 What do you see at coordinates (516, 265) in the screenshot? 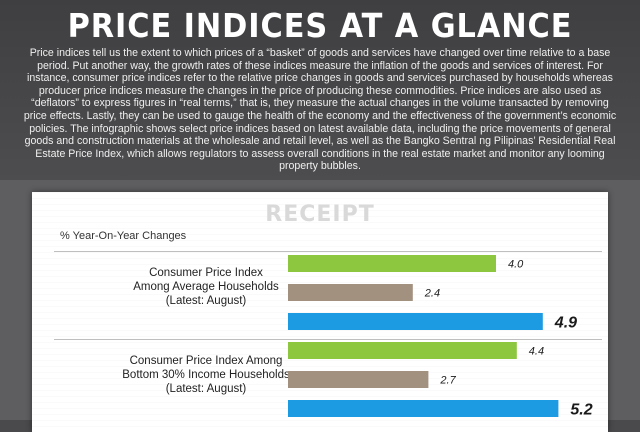
I see `data-label: 4.0` at bounding box center [516, 265].